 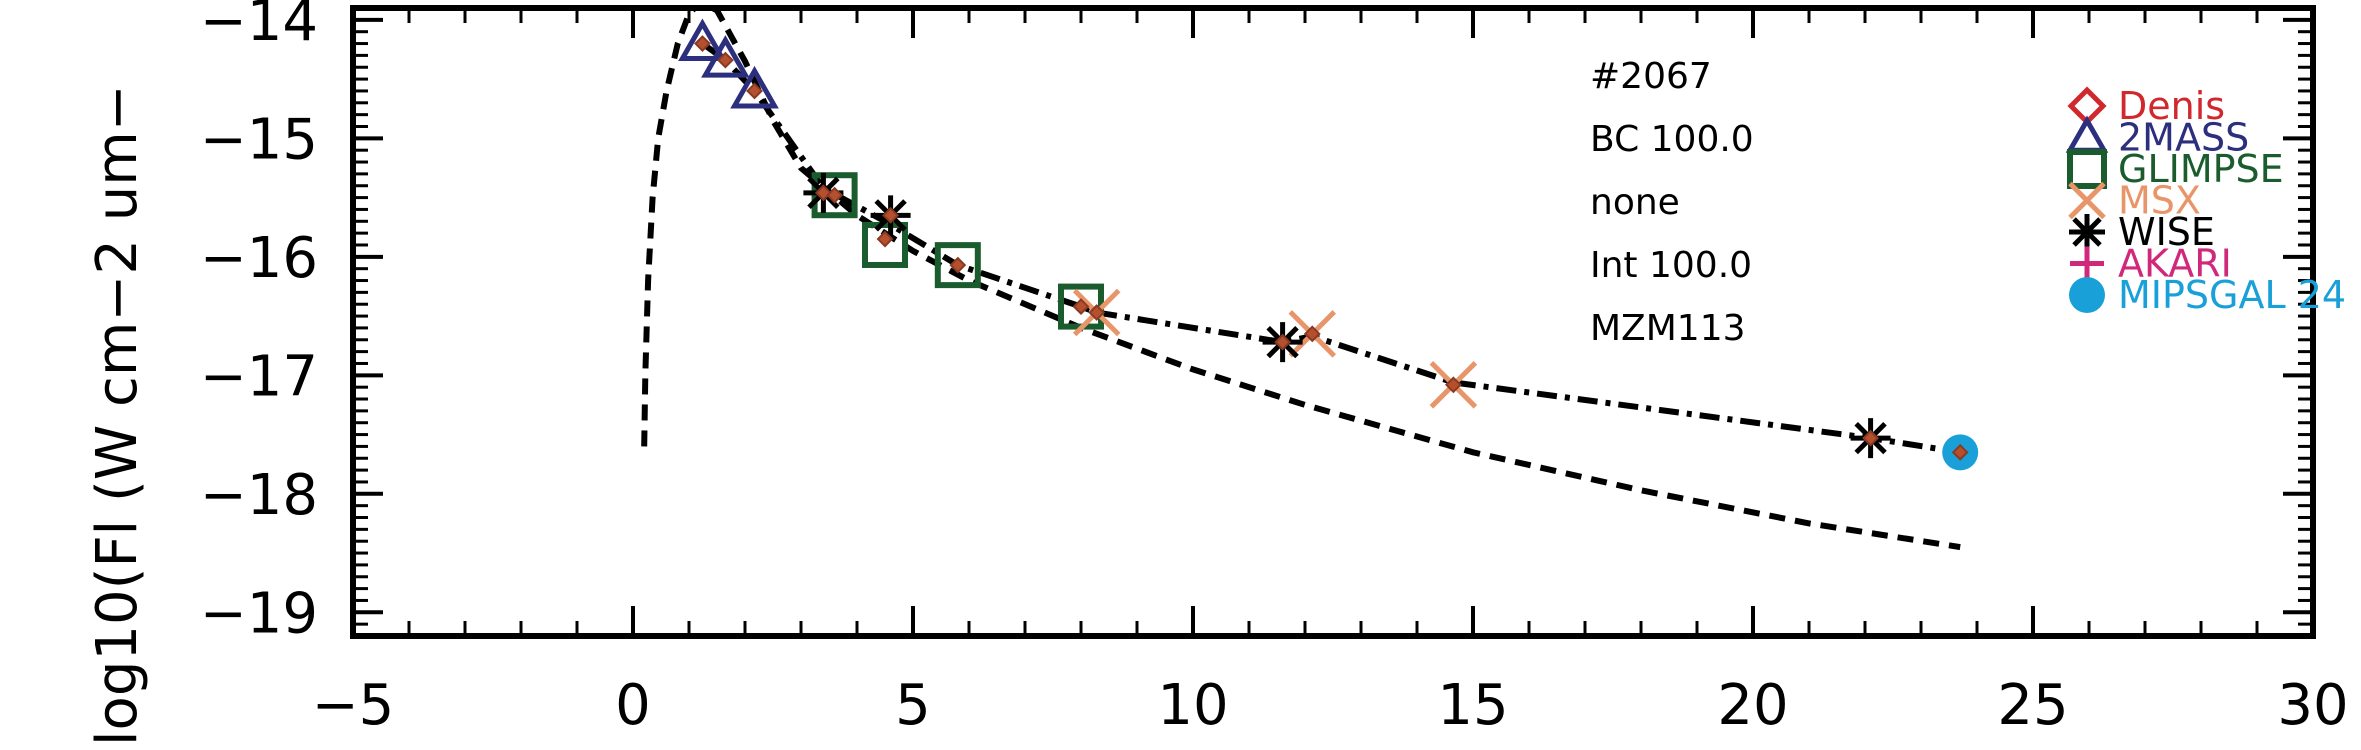 I want to click on x-tick-label: 15, so click(x=1472, y=705).